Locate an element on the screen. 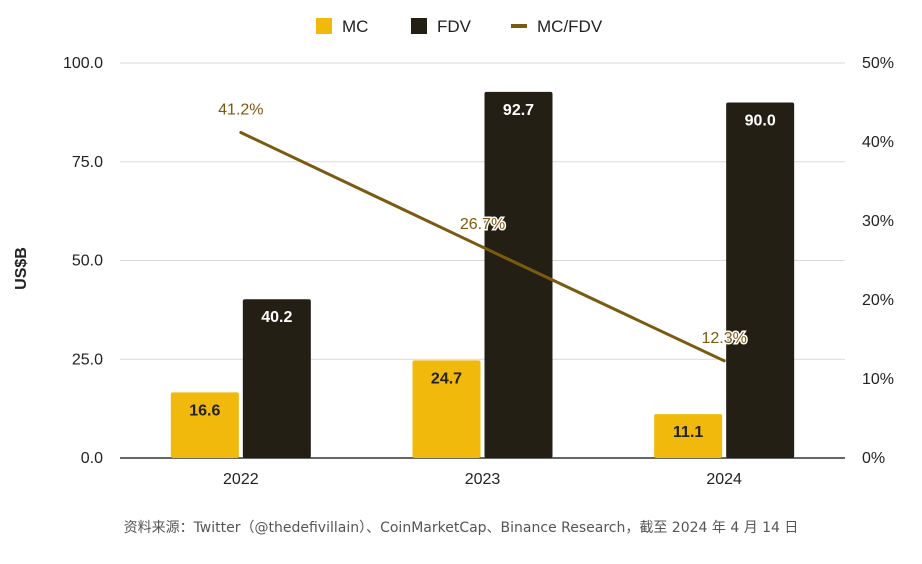 The width and height of the screenshot is (922, 564). y-tick-label: 100.0 is located at coordinates (83, 63).